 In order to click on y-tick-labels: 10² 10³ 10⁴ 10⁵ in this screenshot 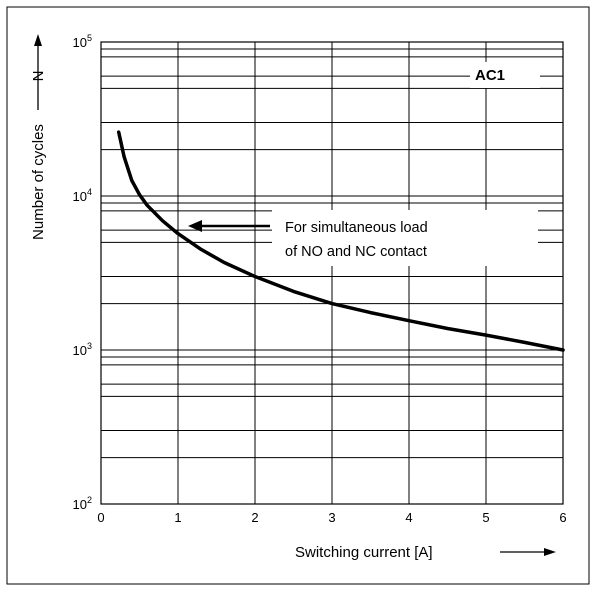, I will do `click(82, 272)`.